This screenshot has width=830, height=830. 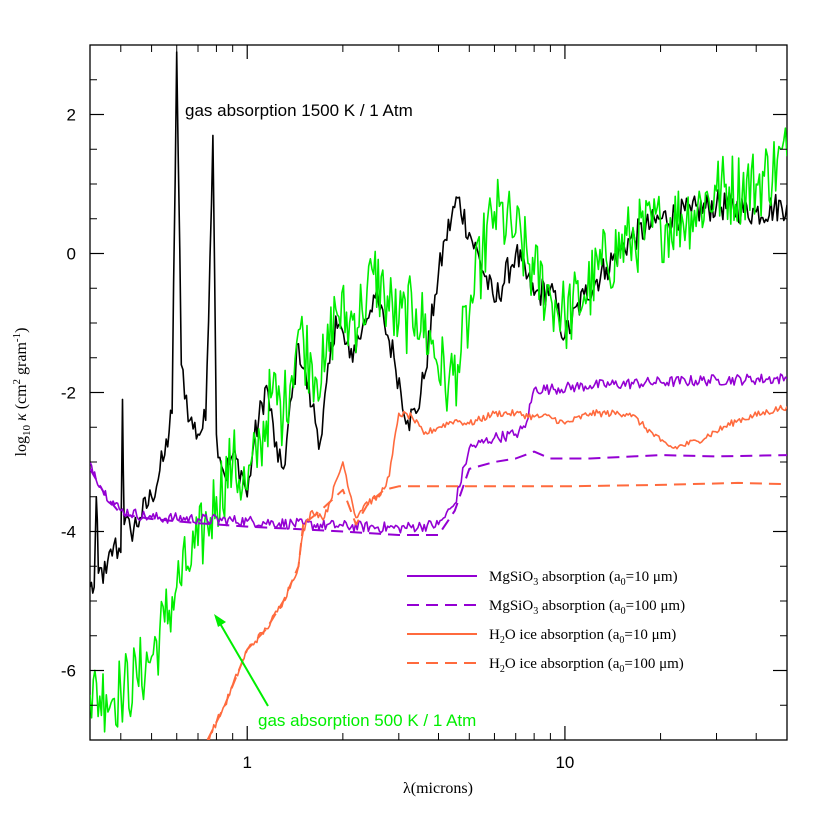 What do you see at coordinates (71, 115) in the screenshot?
I see `y-tick-label: 2` at bounding box center [71, 115].